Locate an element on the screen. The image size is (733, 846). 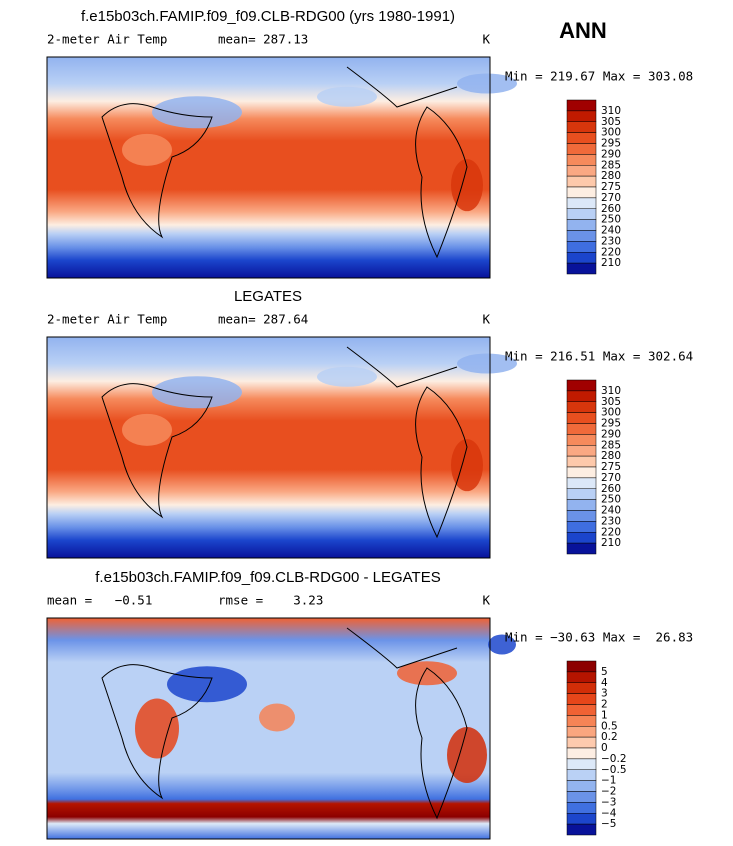
colorbar-label: −5 is located at coordinates (608, 824).